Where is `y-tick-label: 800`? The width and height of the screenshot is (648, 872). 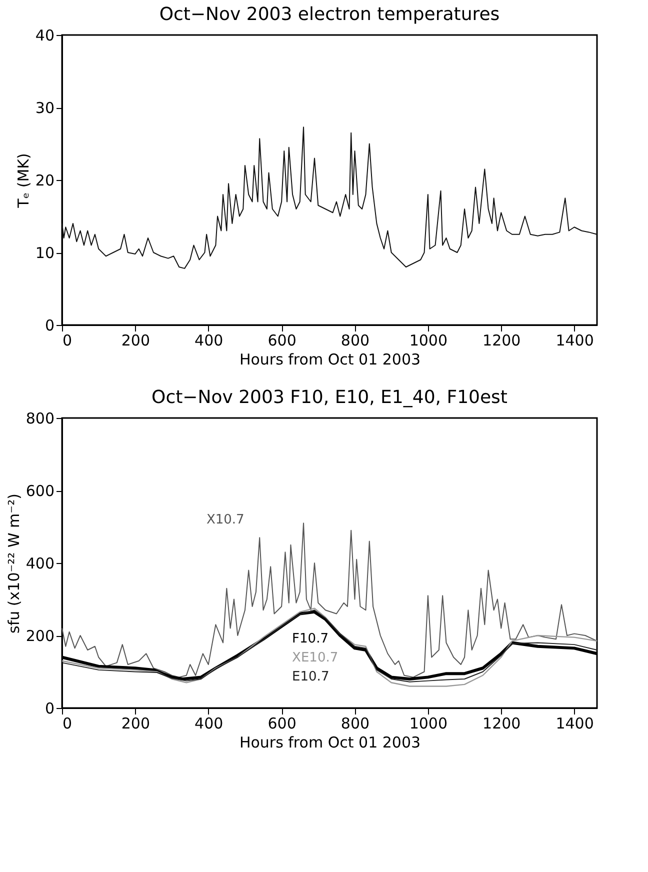 y-tick-label: 800 is located at coordinates (40, 419).